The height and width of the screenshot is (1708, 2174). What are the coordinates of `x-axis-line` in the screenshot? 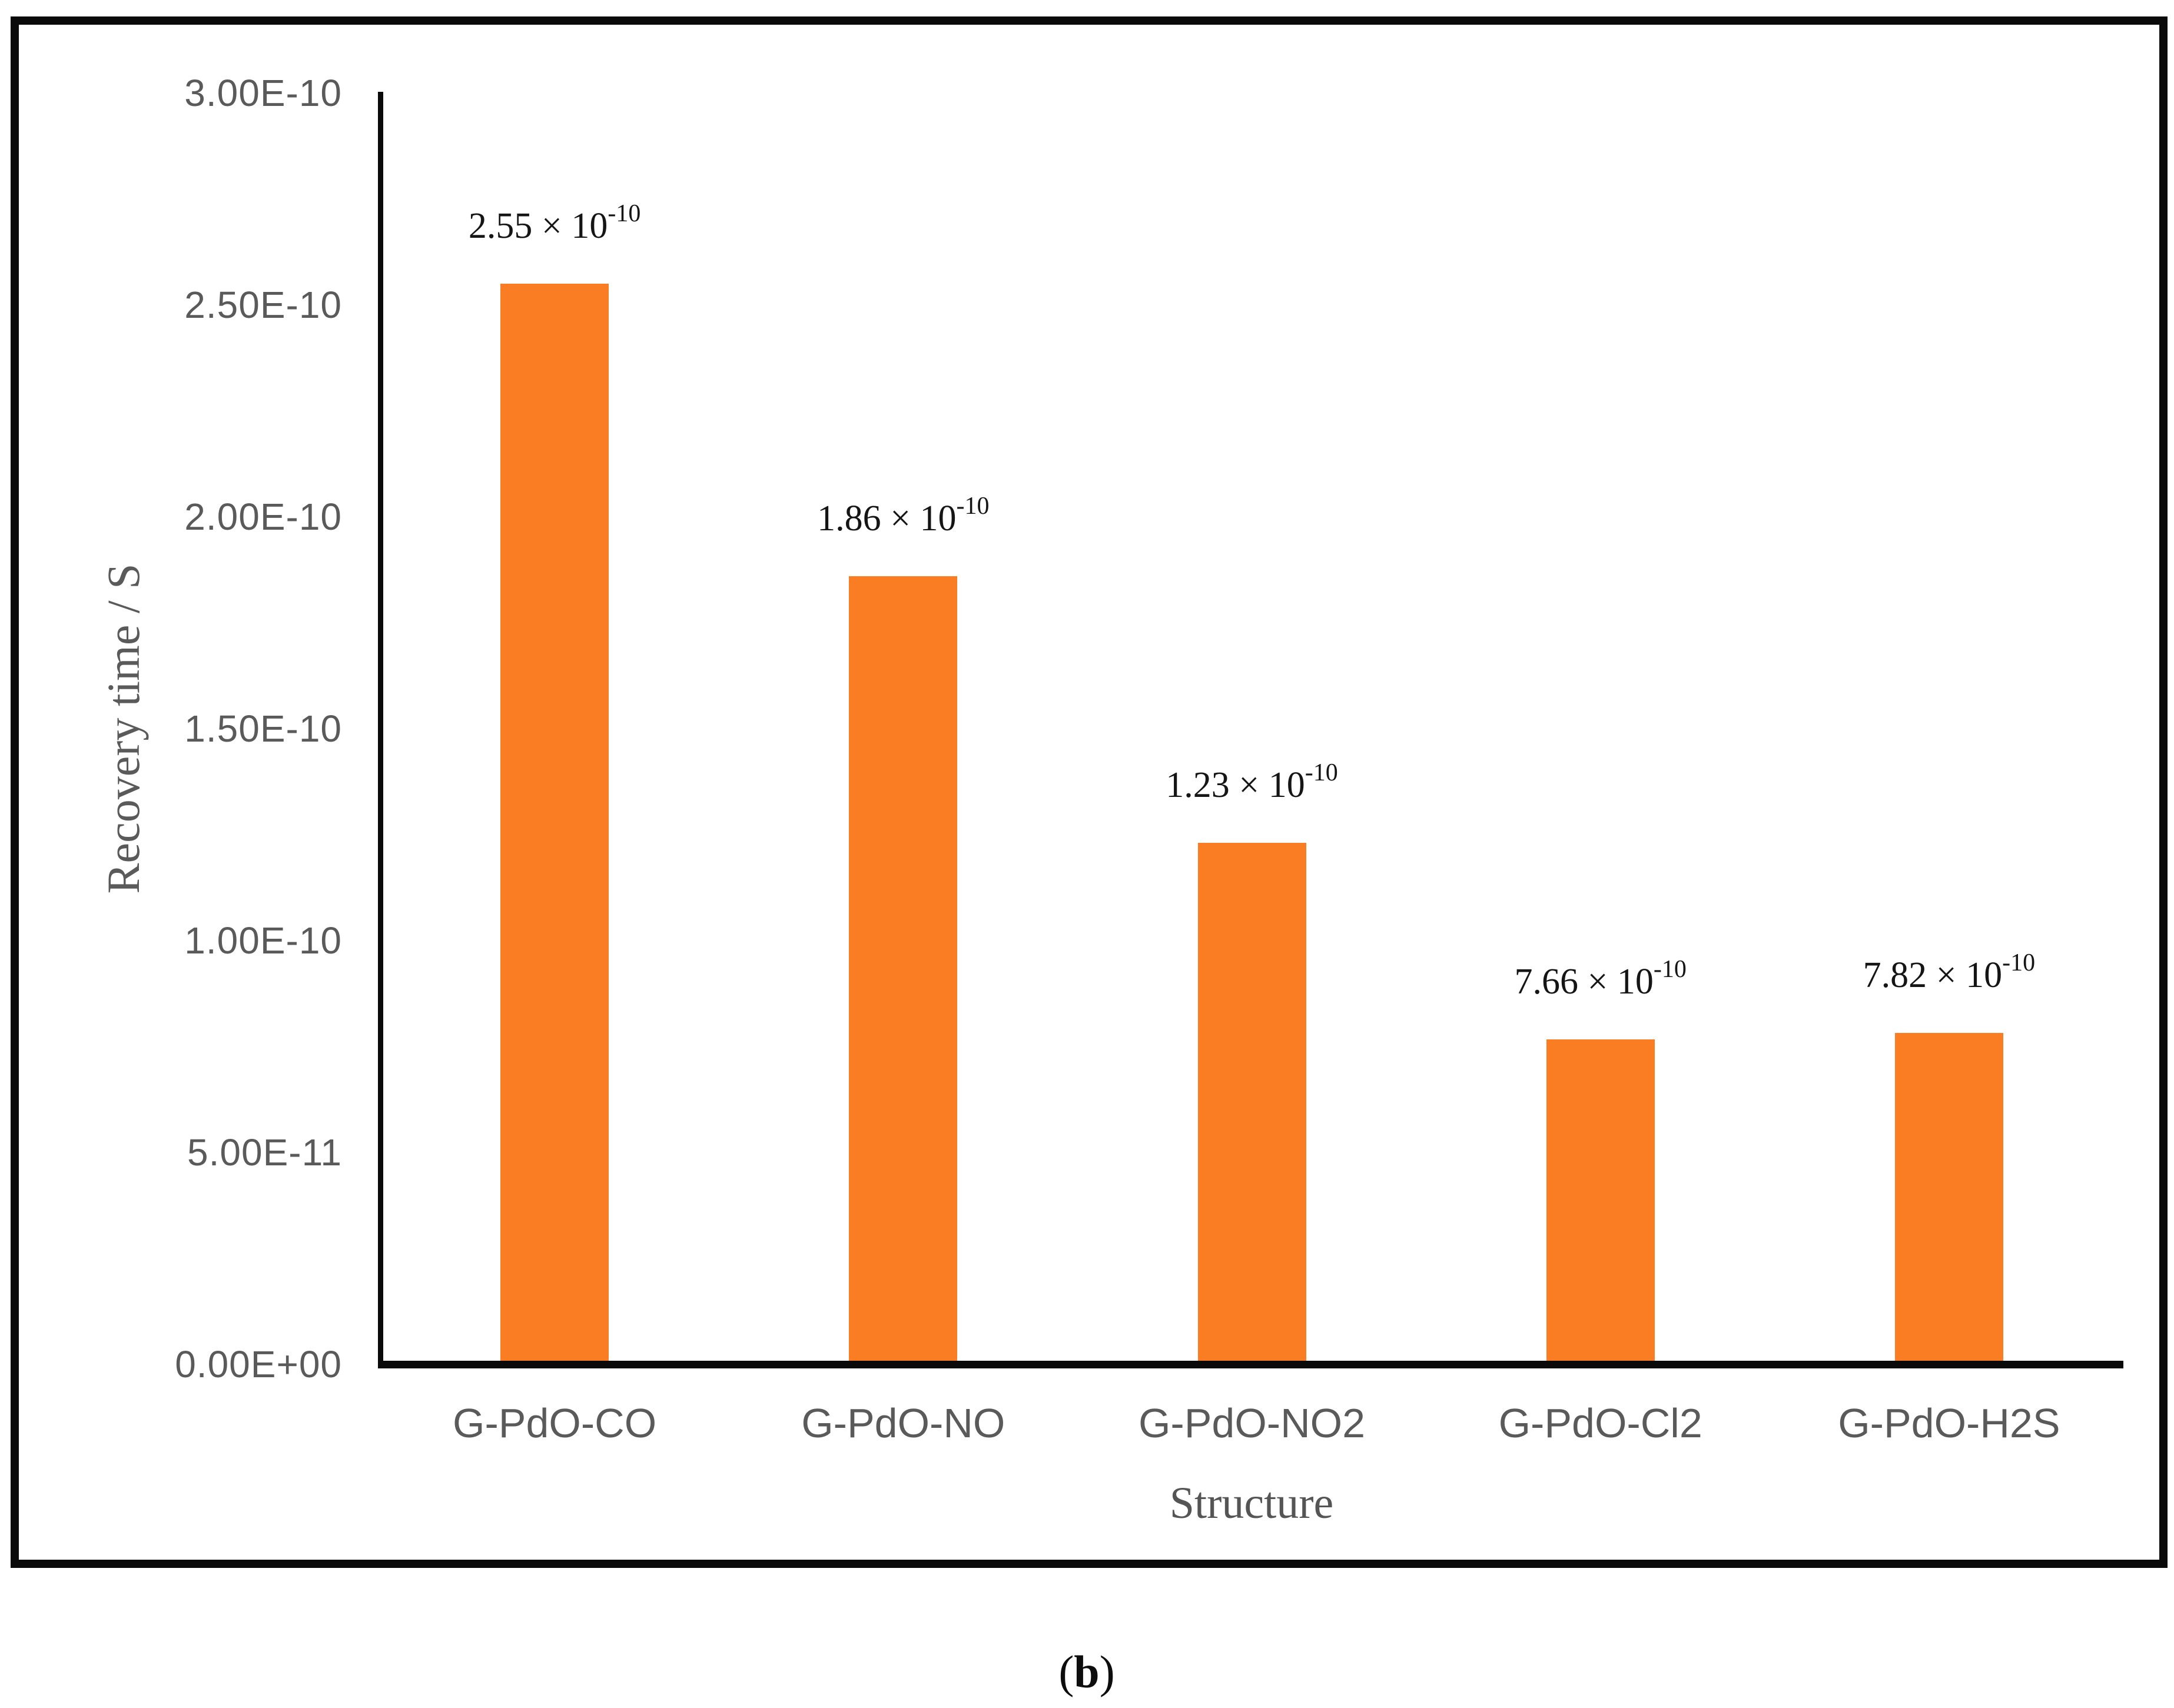 It's located at (1251, 1364).